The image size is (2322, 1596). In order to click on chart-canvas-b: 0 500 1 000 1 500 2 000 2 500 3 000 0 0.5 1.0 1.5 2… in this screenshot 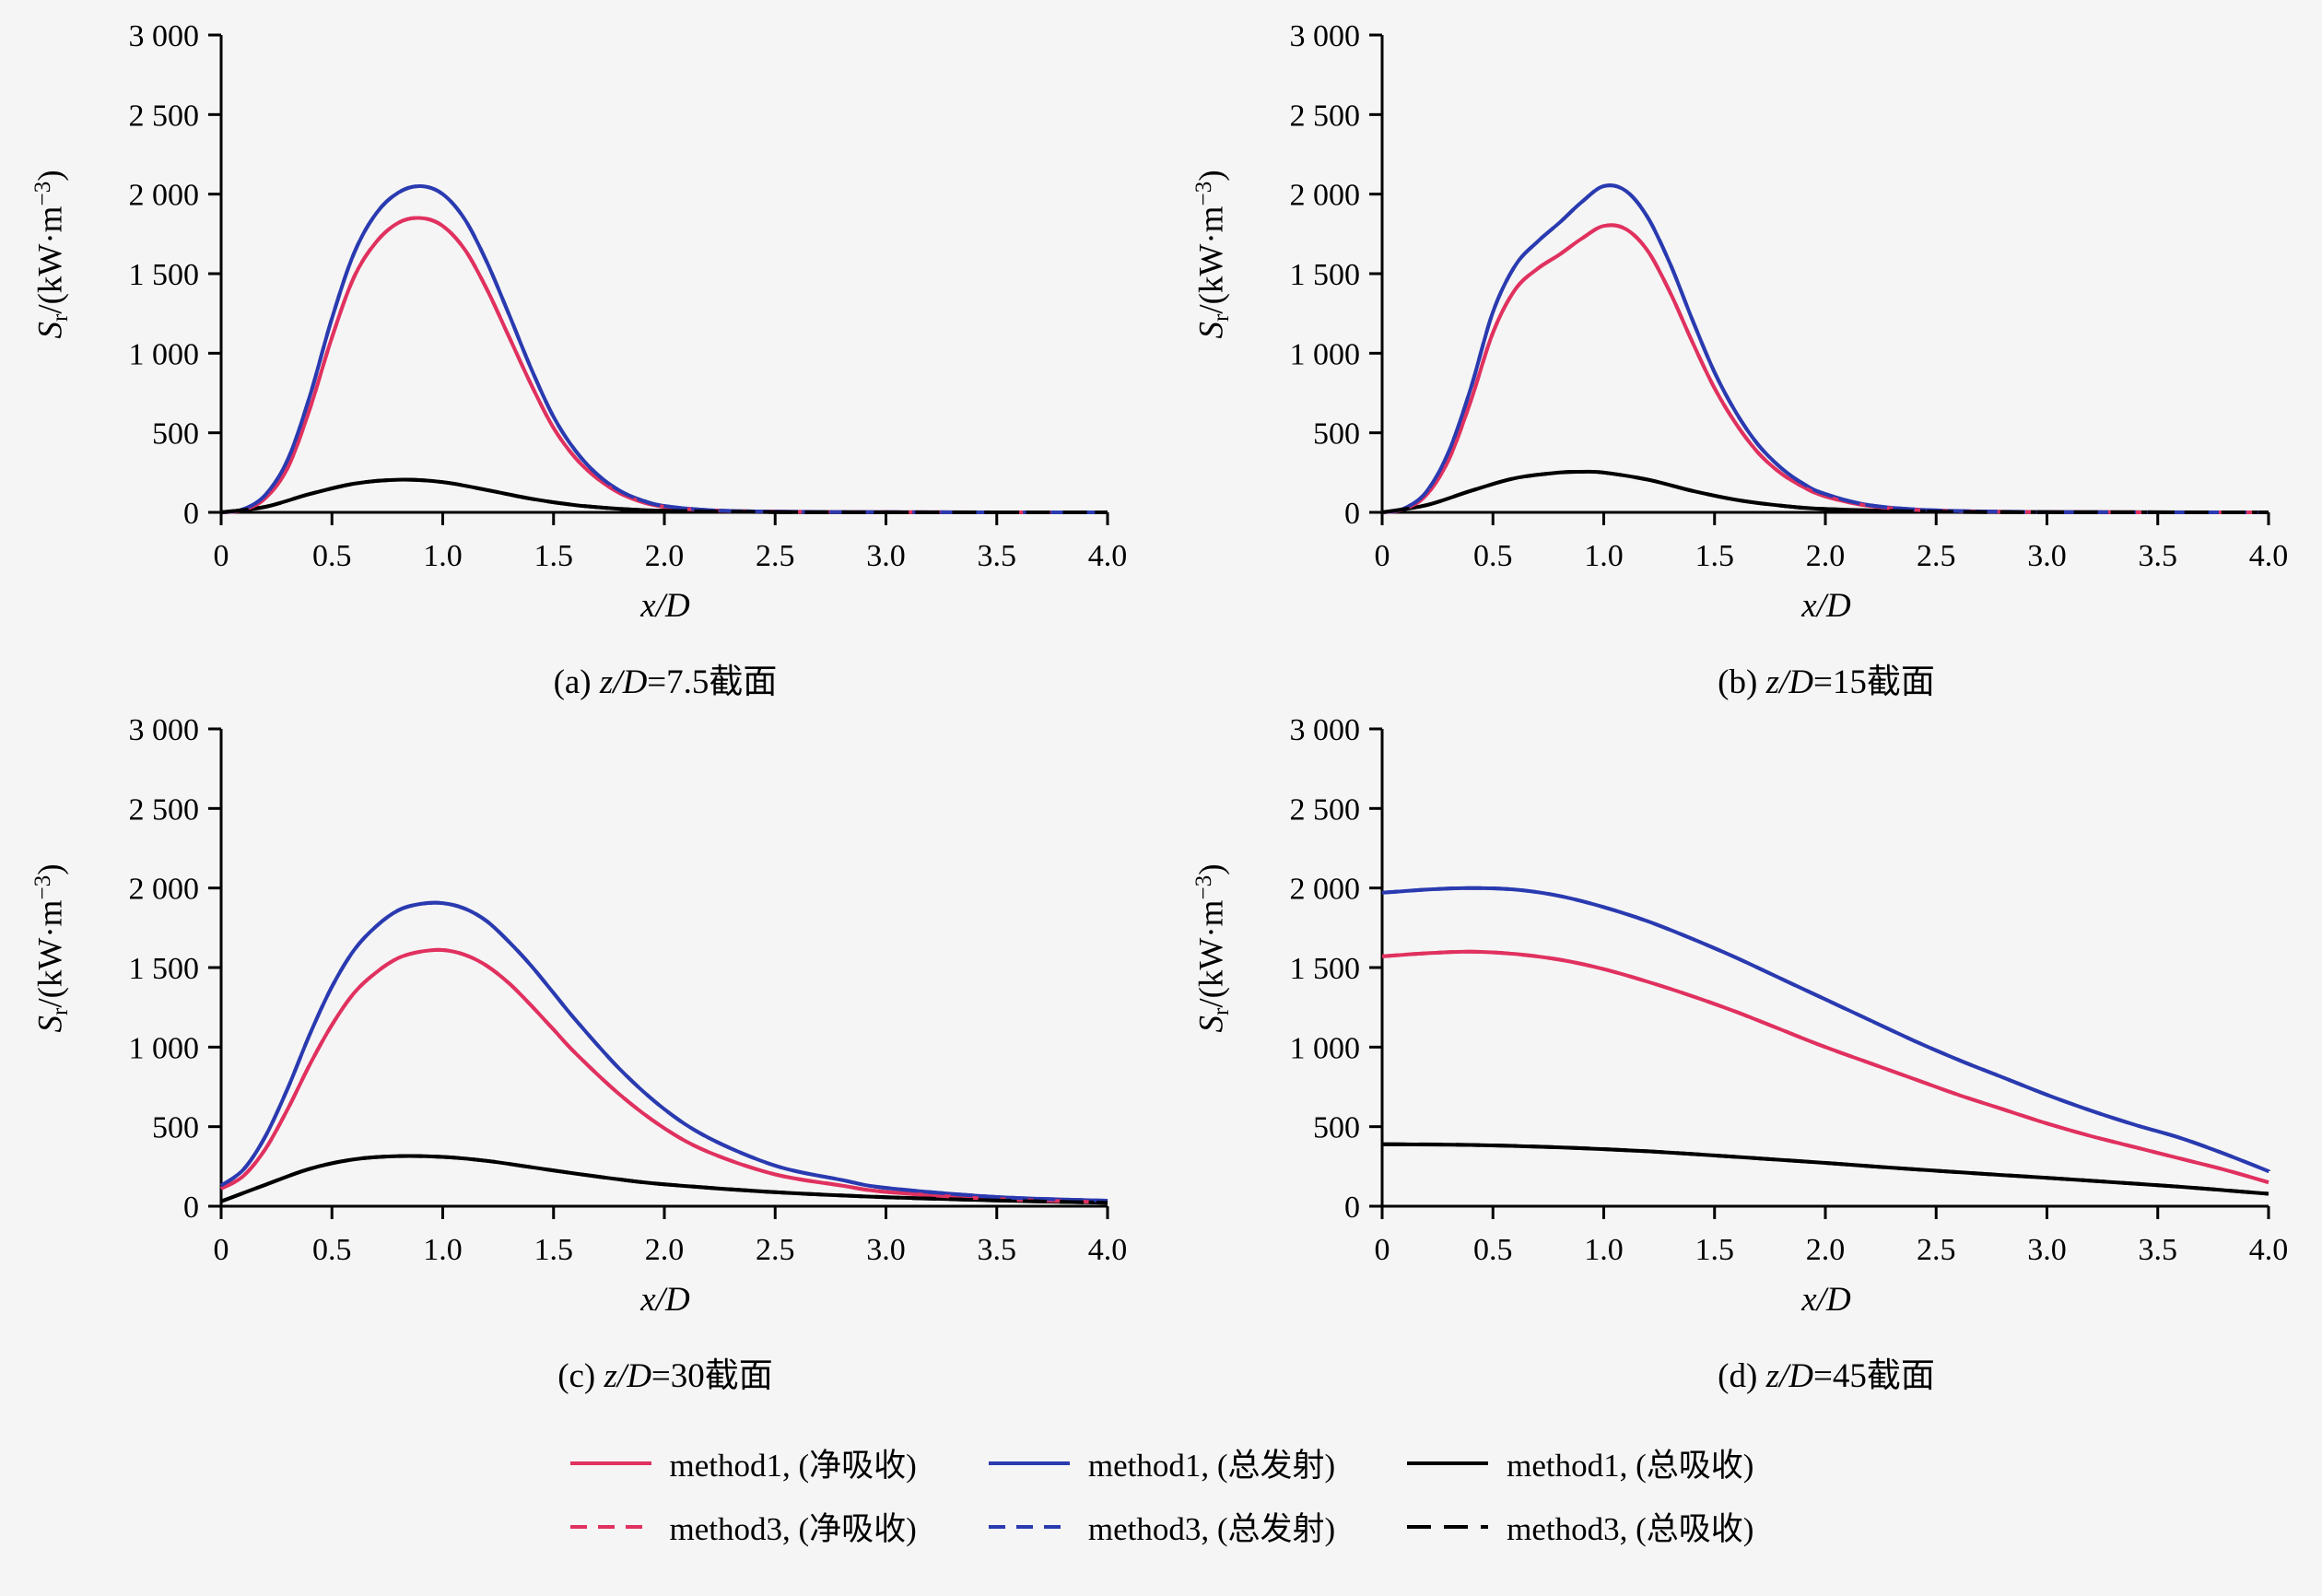, I will do `click(1789, 296)`.